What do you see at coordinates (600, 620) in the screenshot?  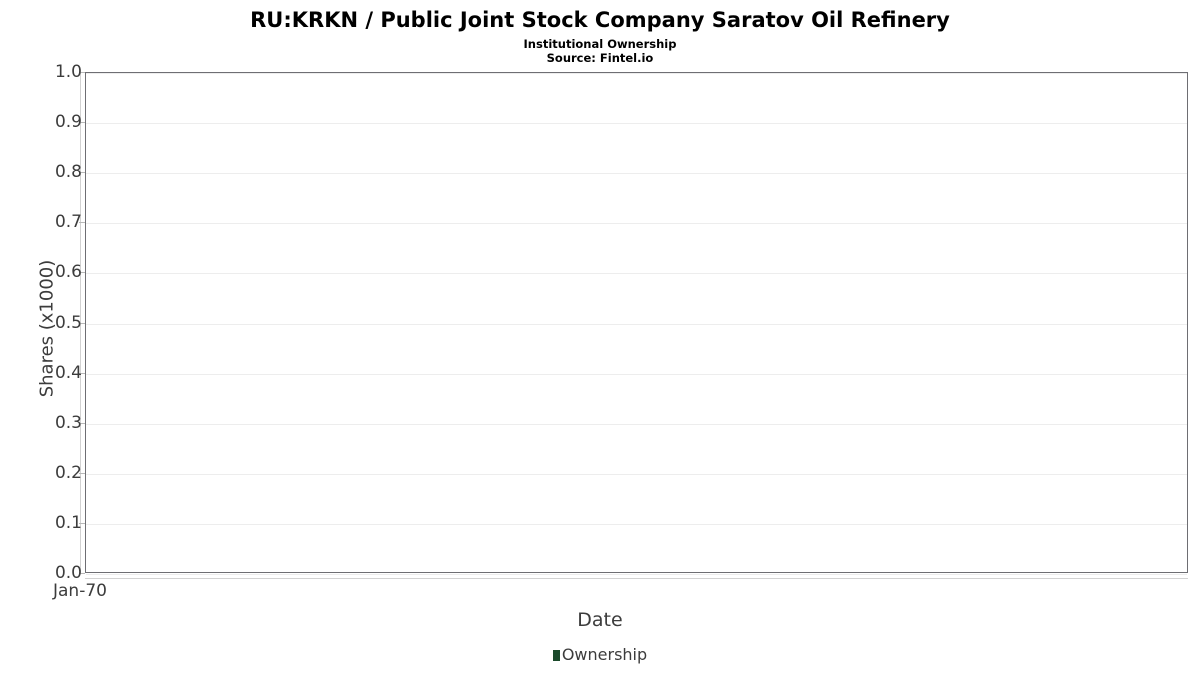 I see `x-axis-title: Date` at bounding box center [600, 620].